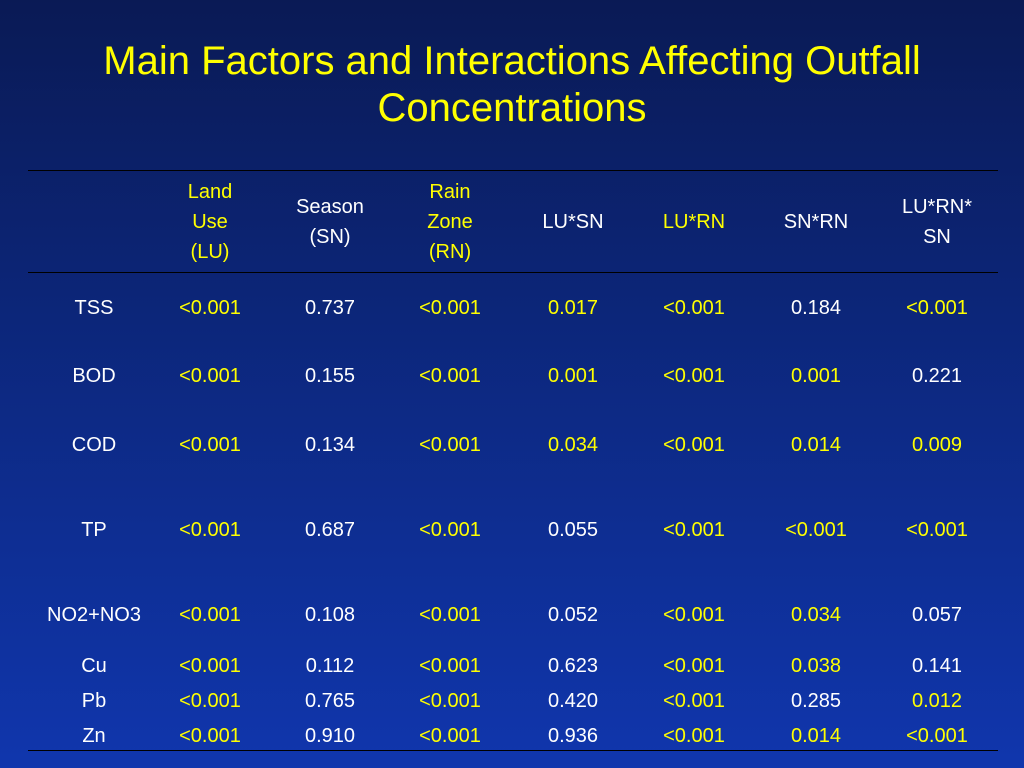 The width and height of the screenshot is (1024, 768). Describe the element at coordinates (937, 615) in the screenshot. I see `table-cell: 0.057` at that location.